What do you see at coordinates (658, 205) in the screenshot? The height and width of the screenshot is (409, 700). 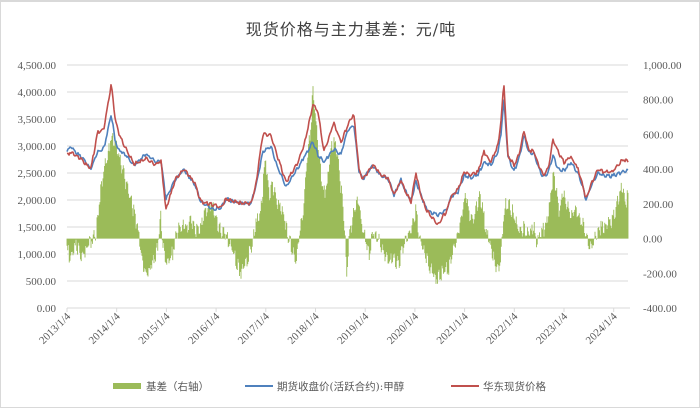 I see `right-axis-tick-label: 200.00` at bounding box center [658, 205].